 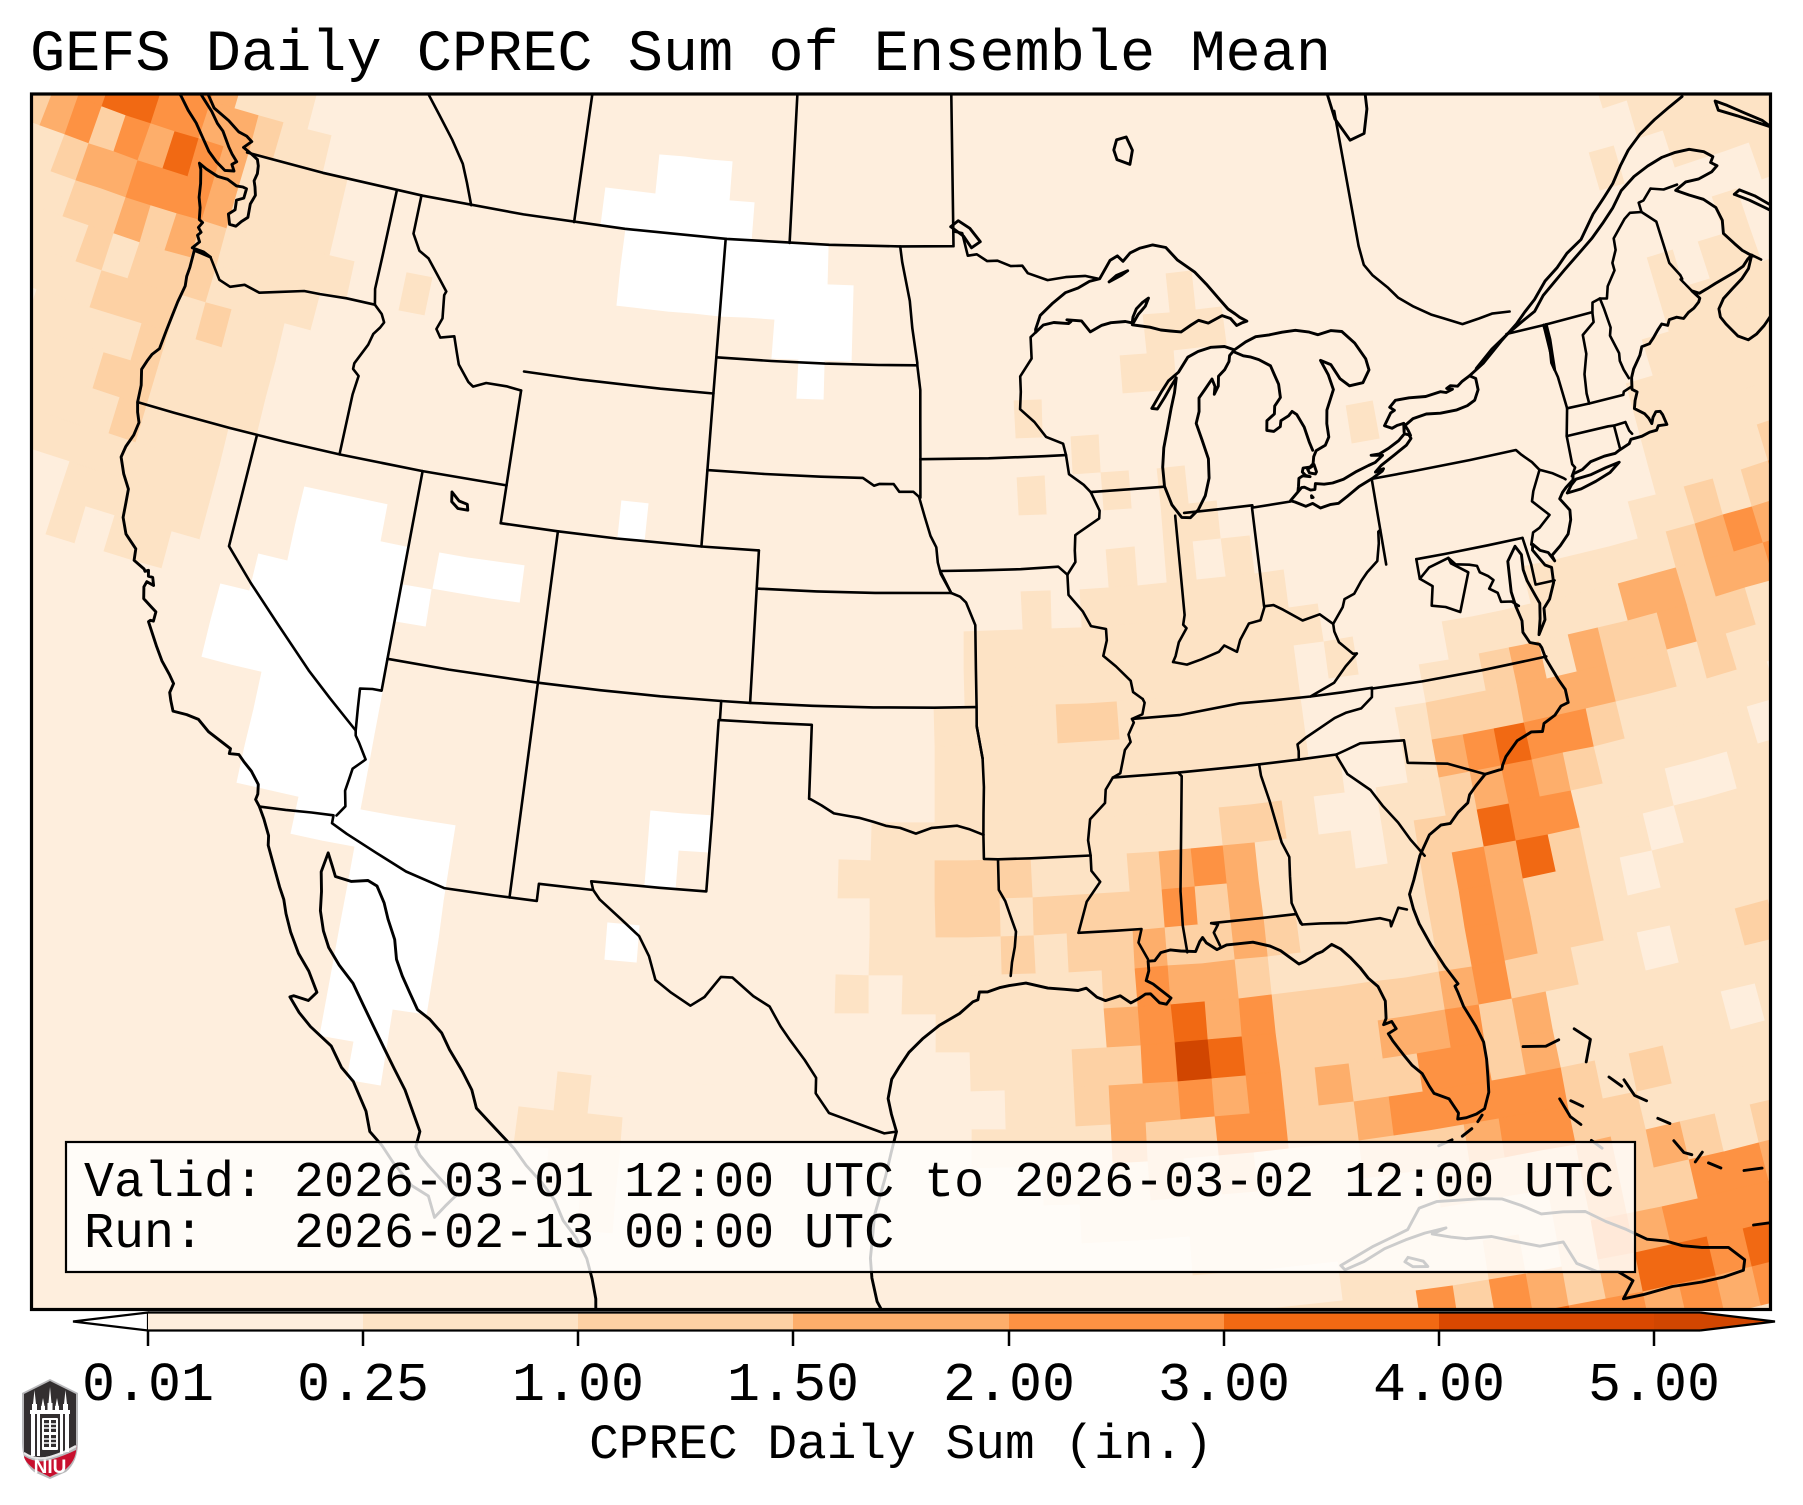 What do you see at coordinates (1224, 1385) in the screenshot?
I see `svg-text: 3.00` at bounding box center [1224, 1385].